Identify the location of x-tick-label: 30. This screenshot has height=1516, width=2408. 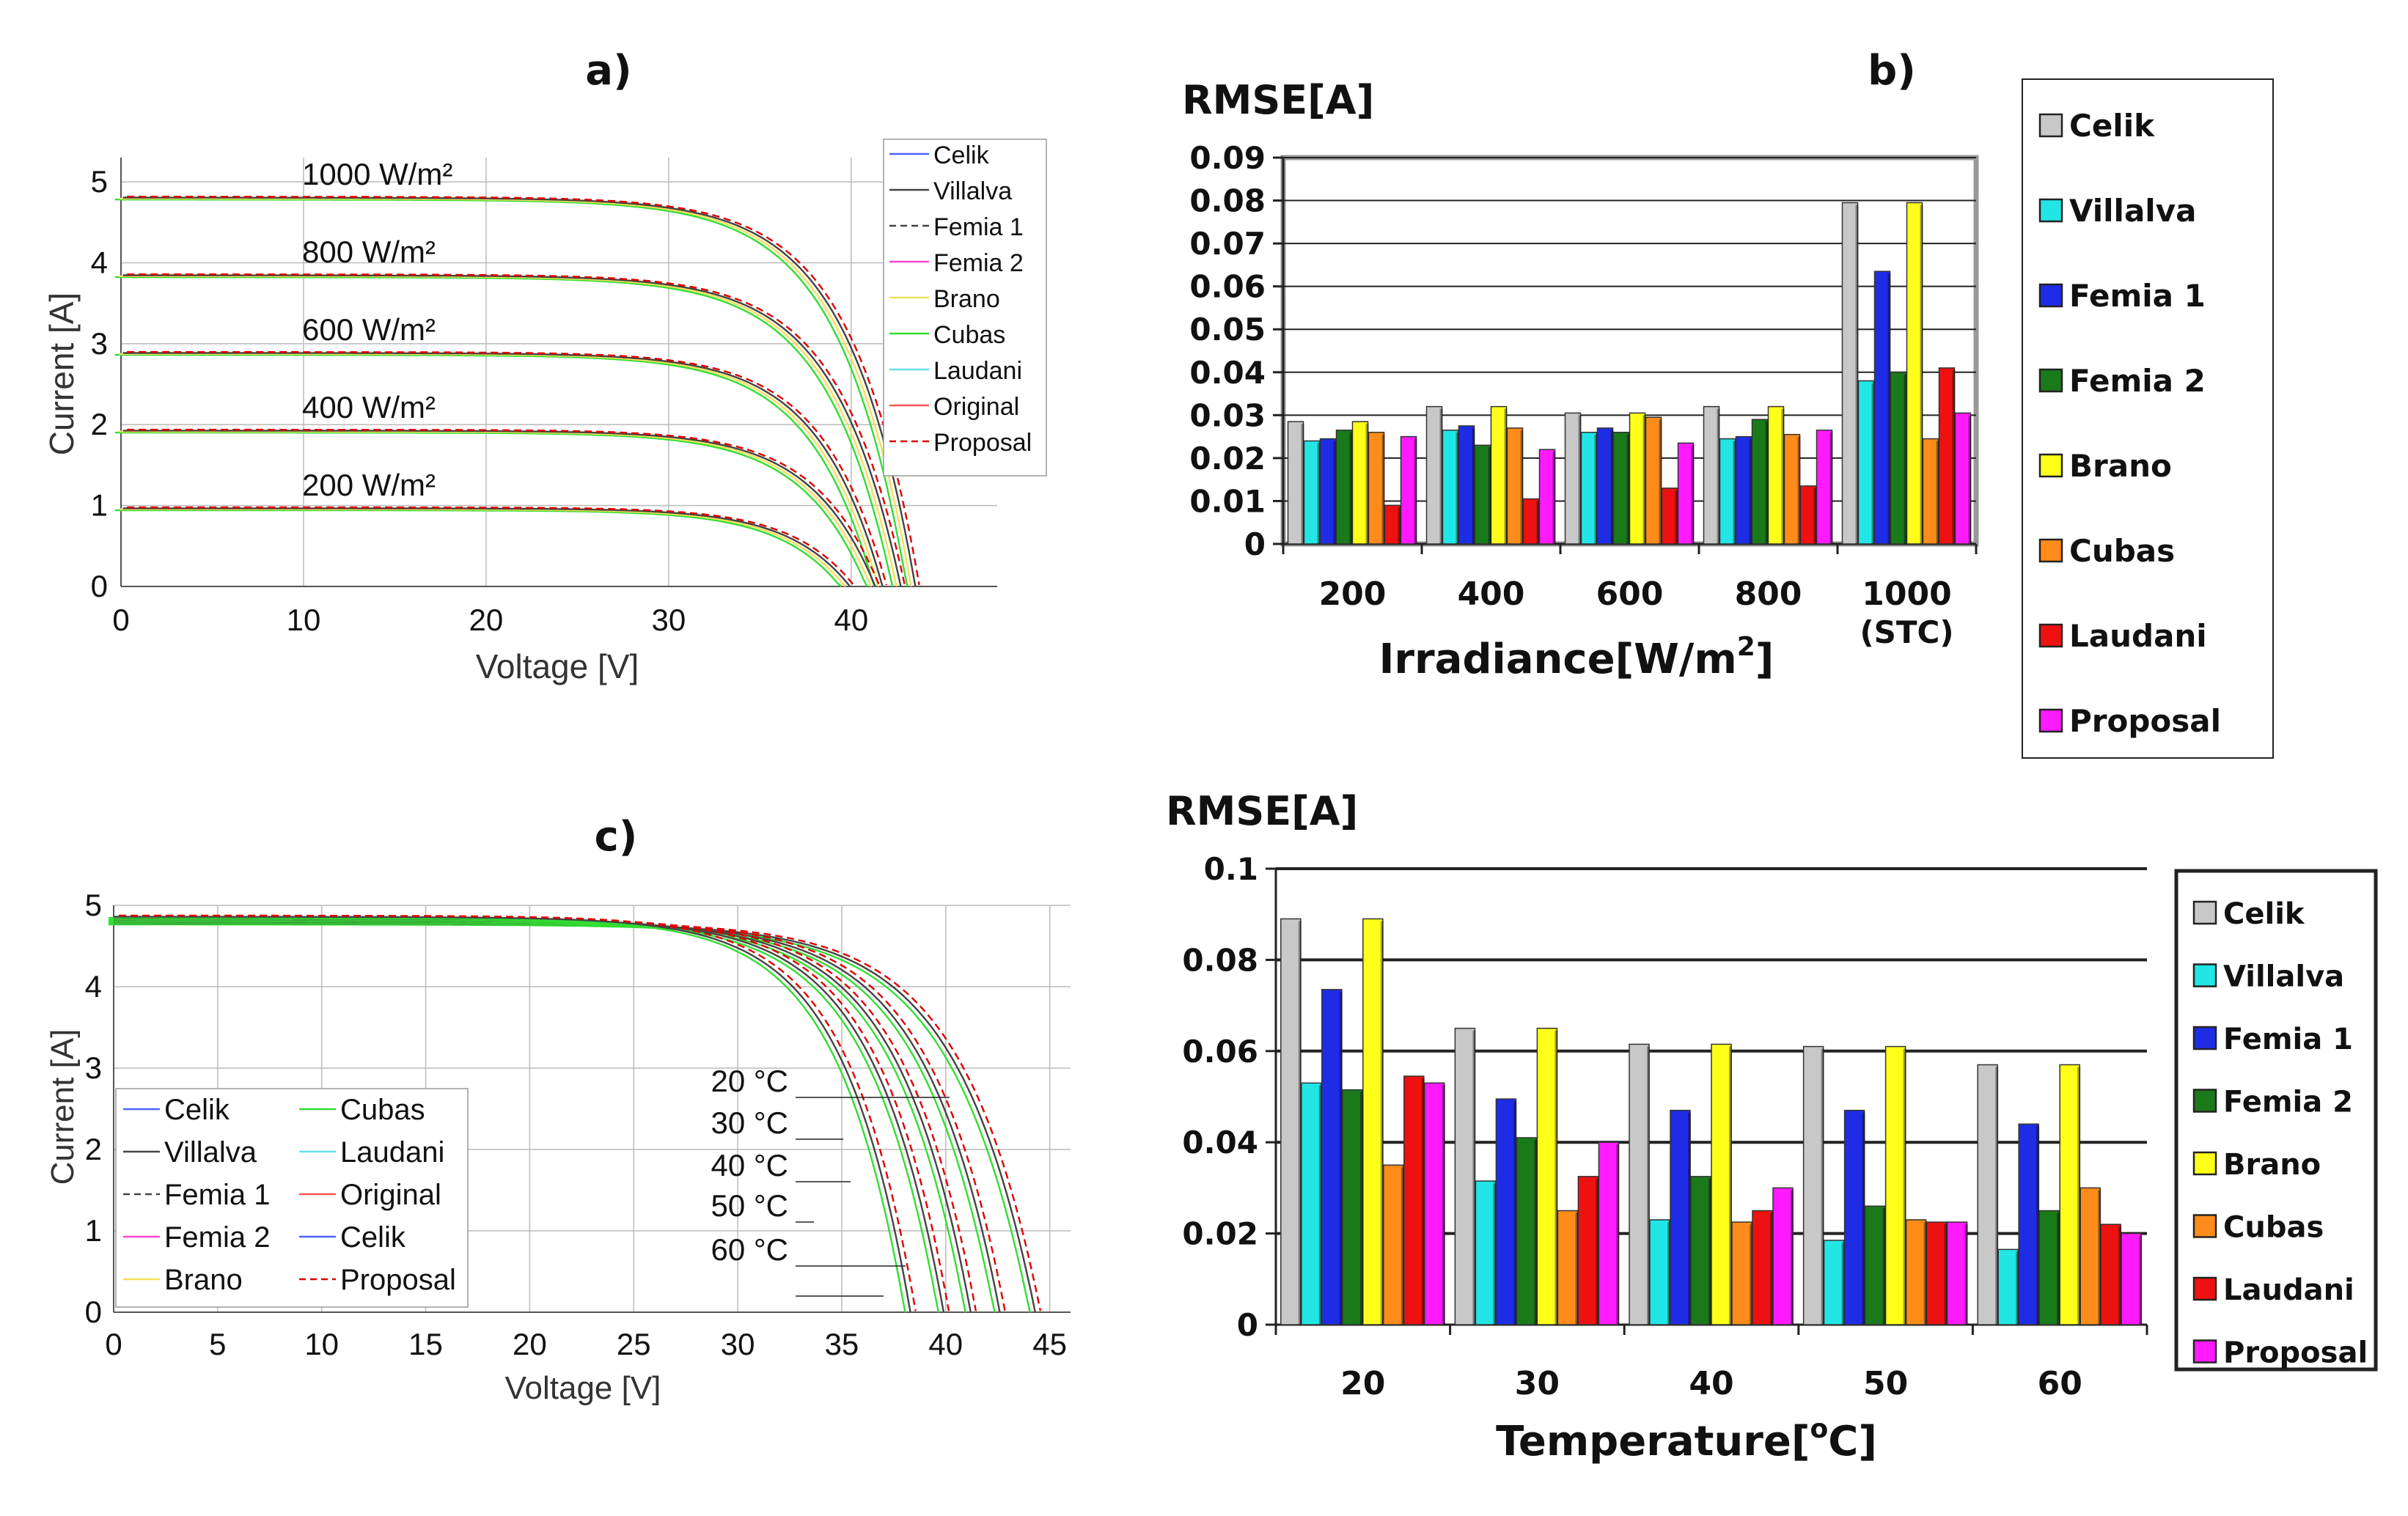
(738, 1344).